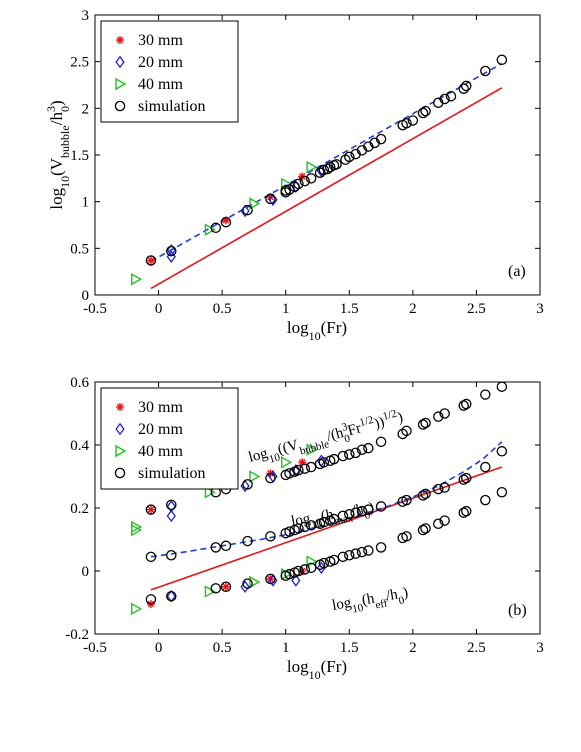  What do you see at coordinates (172, 473) in the screenshot?
I see `legend-entry-simulation-b: simulation` at bounding box center [172, 473].